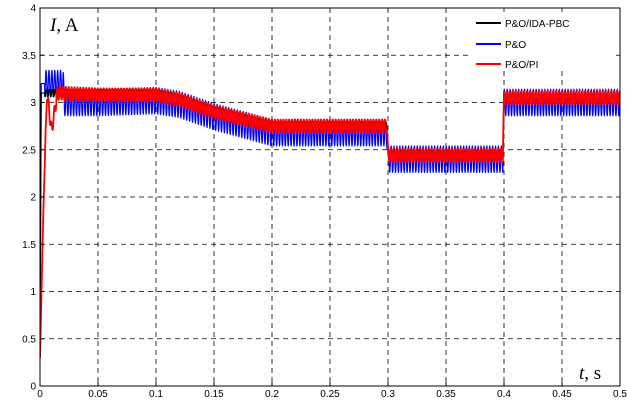 This screenshot has width=627, height=400. Describe the element at coordinates (214, 394) in the screenshot. I see `x-tick-label: 0.15` at that location.